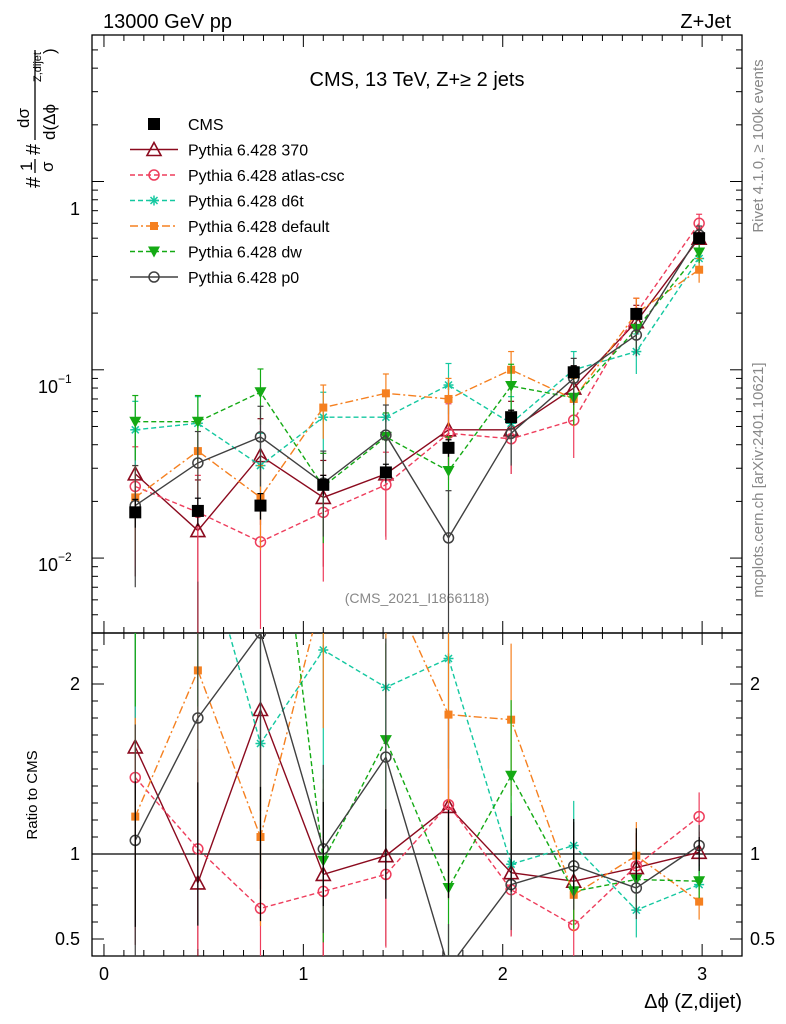  Describe the element at coordinates (67, 939) in the screenshot. I see `ratio-tick-label-left: 0.5` at that location.